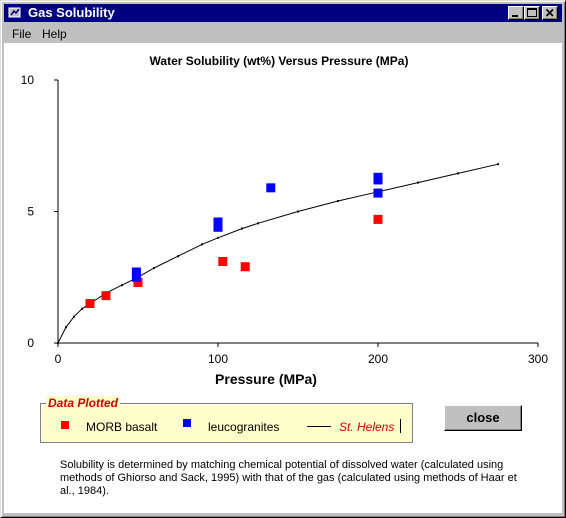 This screenshot has height=518, width=566. Describe the element at coordinates (30, 343) in the screenshot. I see `y-tick-label: 0` at that location.